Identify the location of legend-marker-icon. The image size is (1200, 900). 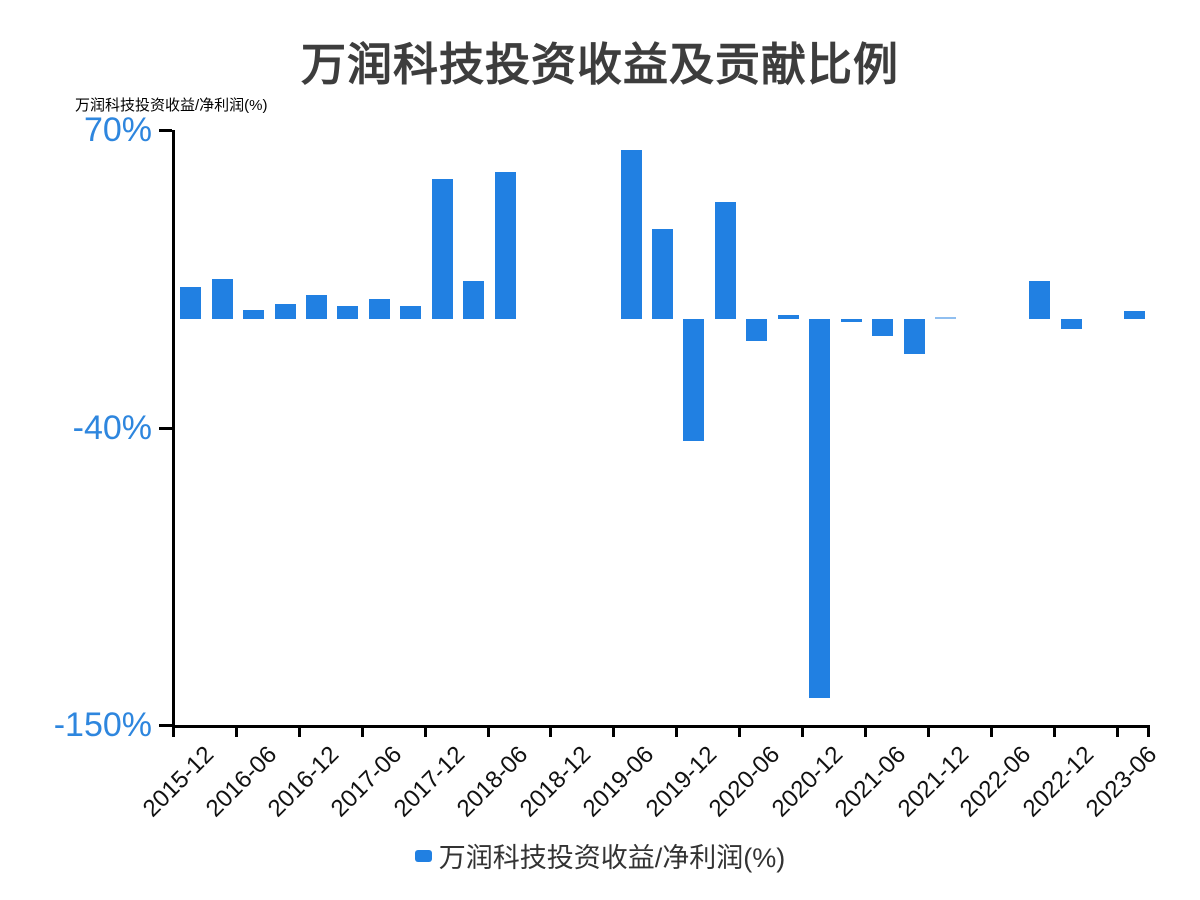
(423, 855).